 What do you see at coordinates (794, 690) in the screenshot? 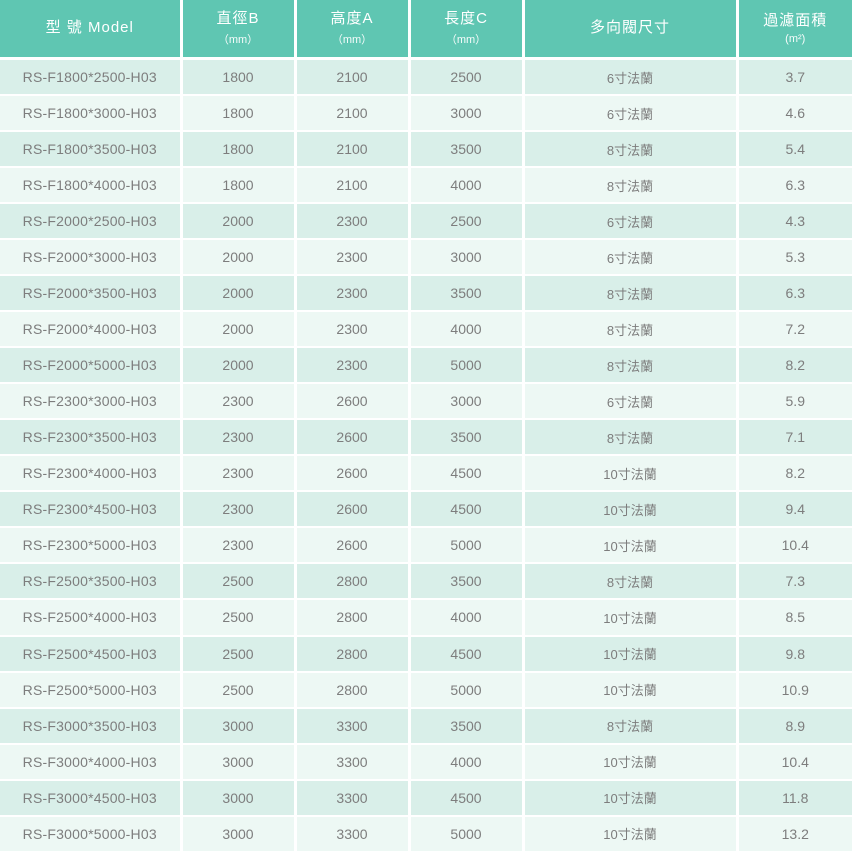
I see `cell-area: 10.9` at bounding box center [794, 690].